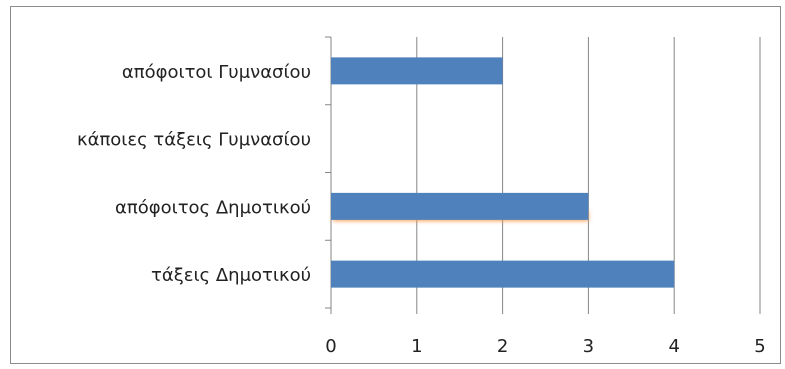  What do you see at coordinates (194, 140) in the screenshot?
I see `category-label: κάποιες τάξεις Γυμνασίου` at bounding box center [194, 140].